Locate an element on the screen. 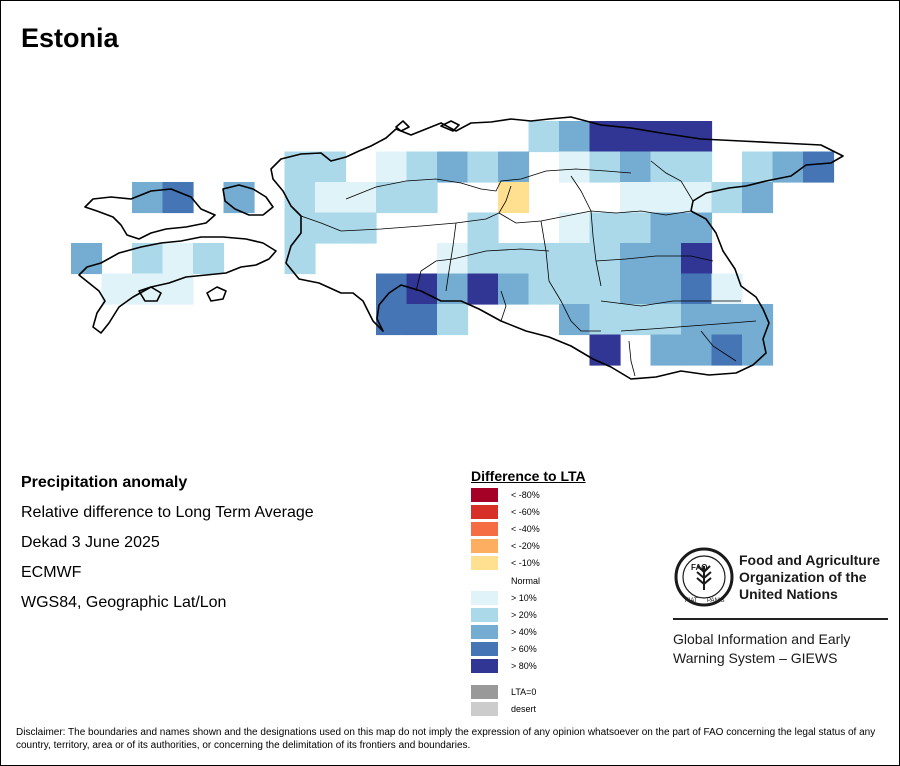 The height and width of the screenshot is (766, 900). legend-title: Difference to LTA is located at coordinates (528, 476).